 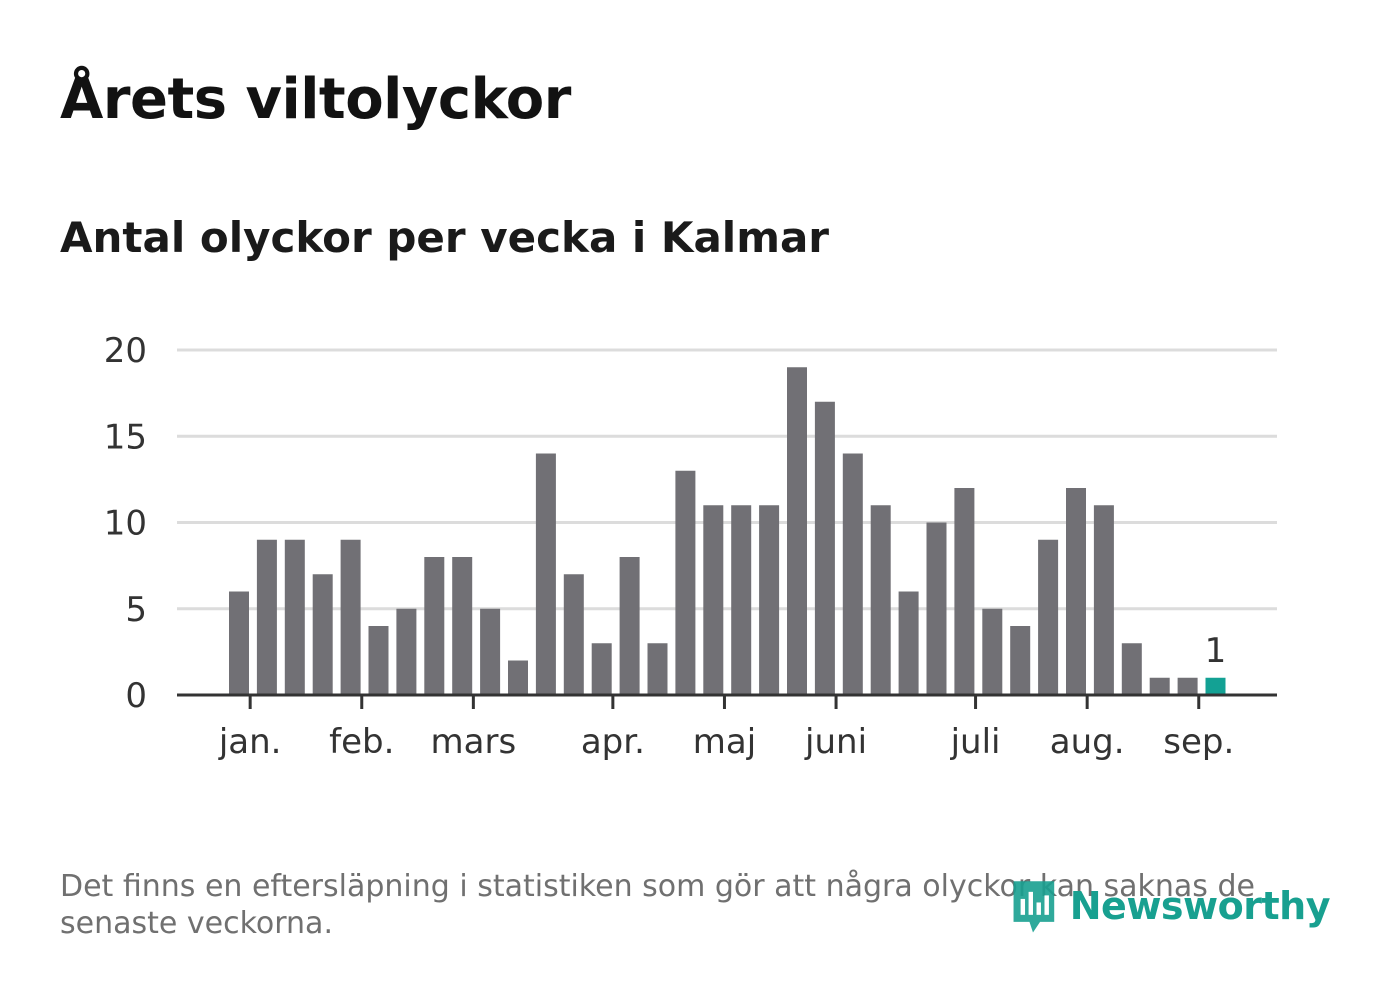 I want to click on x-tick-label: juli, so click(x=975, y=742).